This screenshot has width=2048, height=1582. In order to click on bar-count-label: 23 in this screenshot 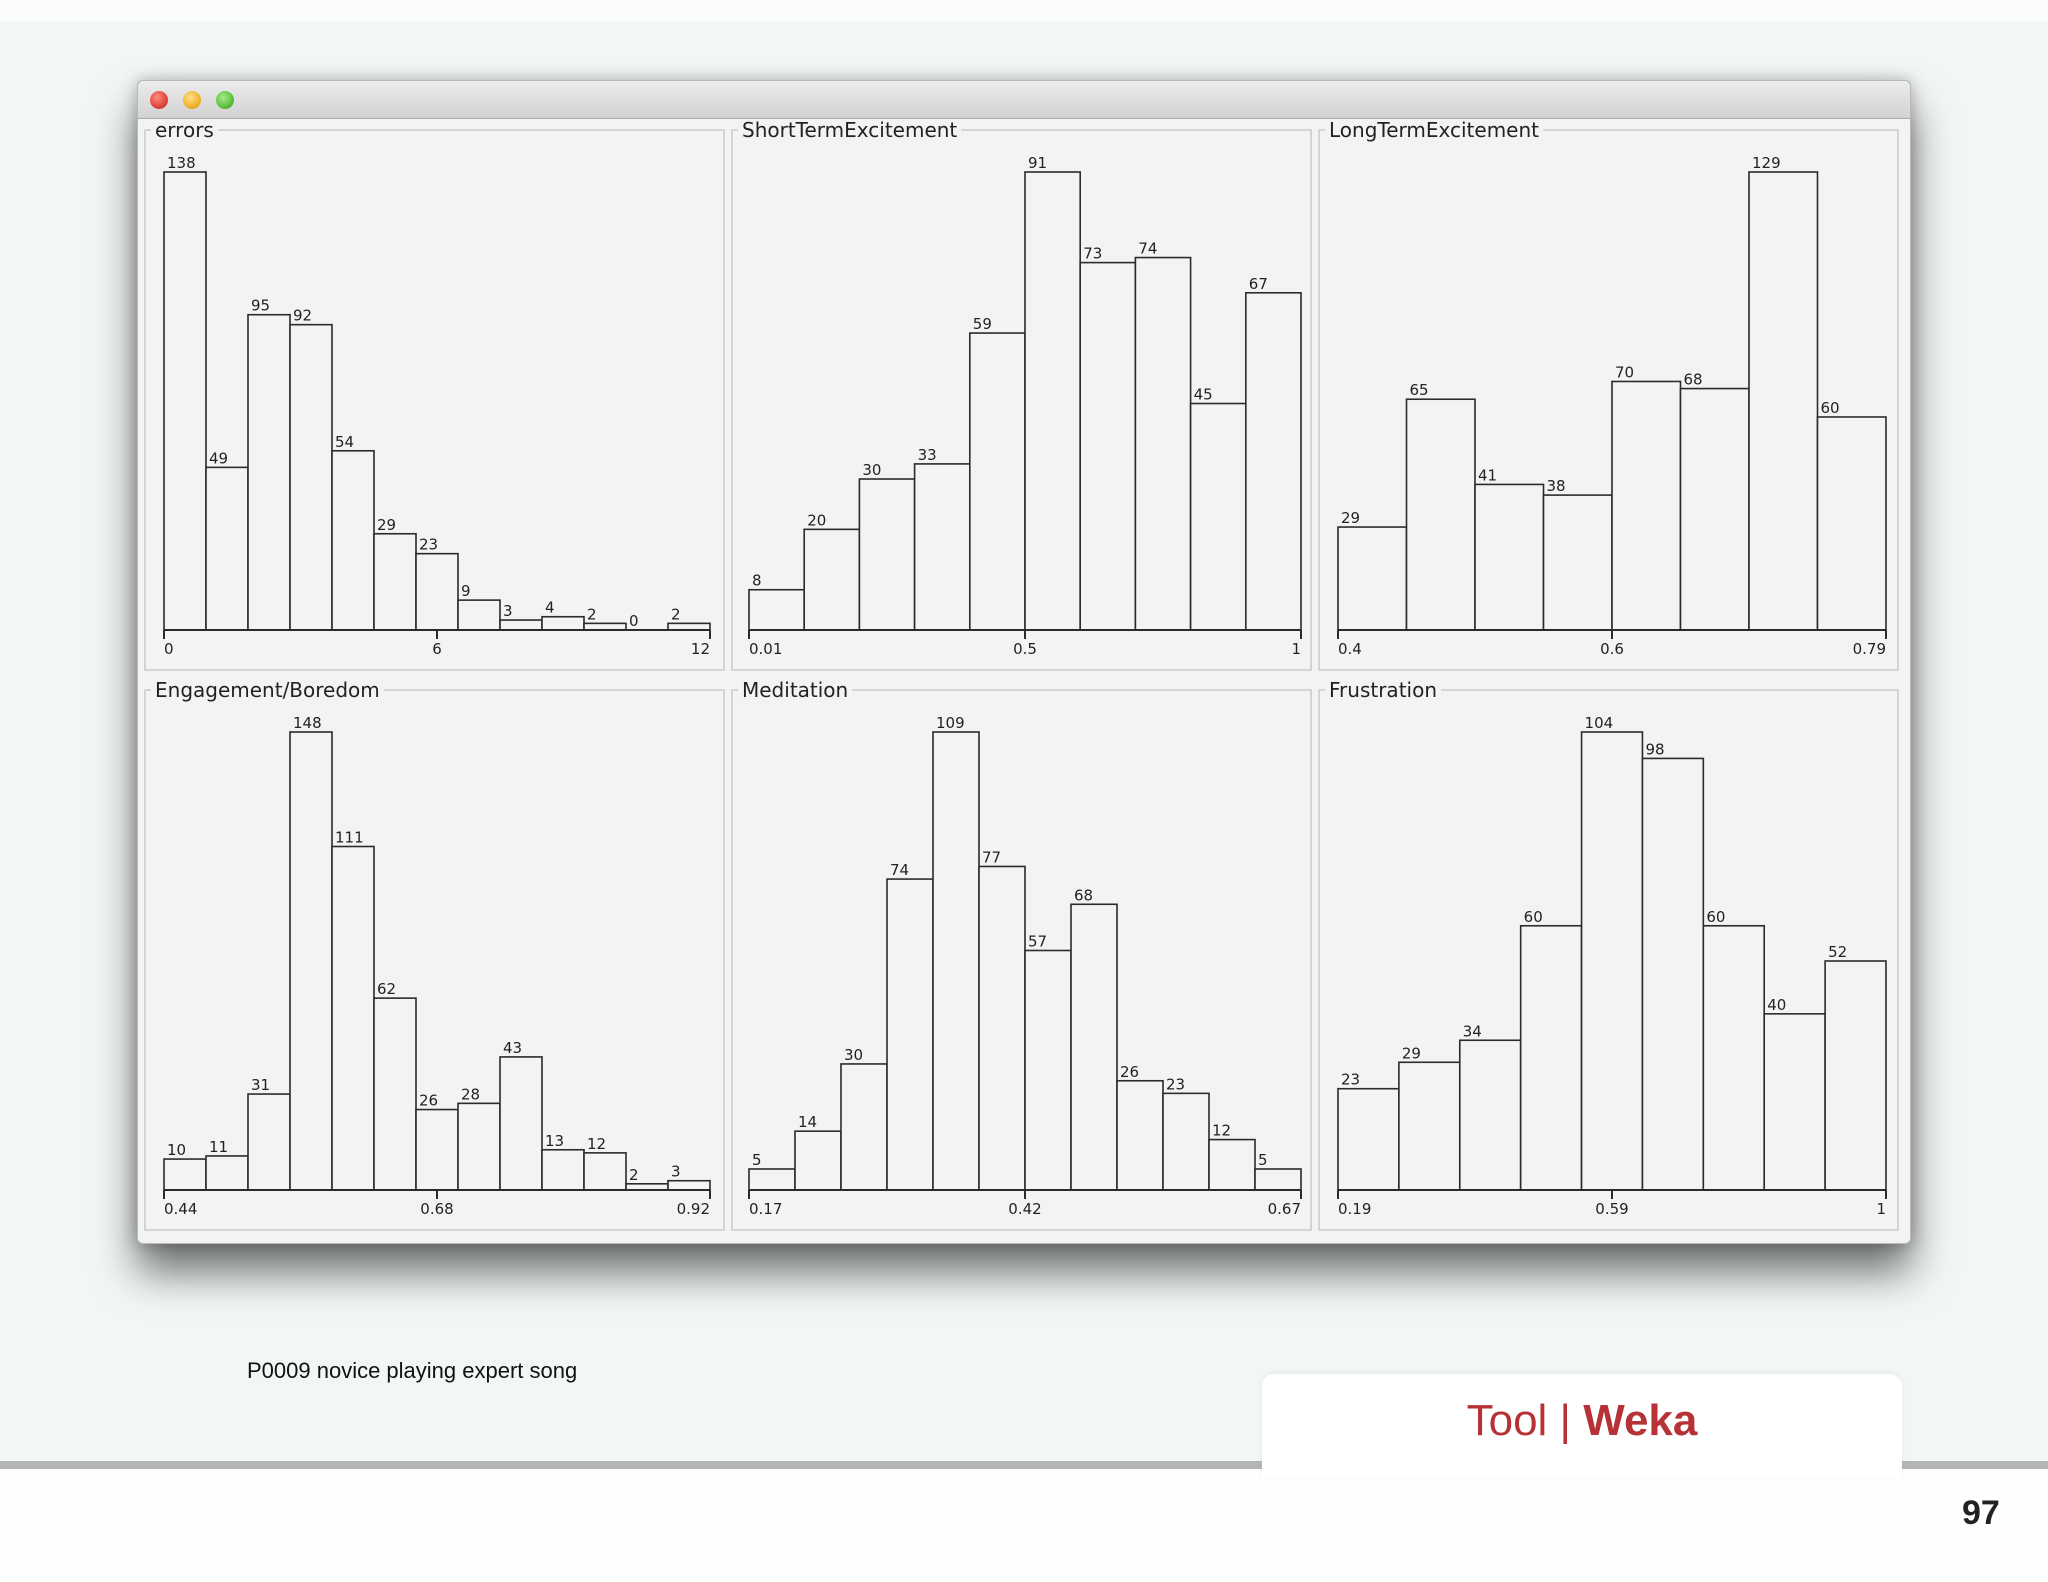, I will do `click(1175, 1084)`.